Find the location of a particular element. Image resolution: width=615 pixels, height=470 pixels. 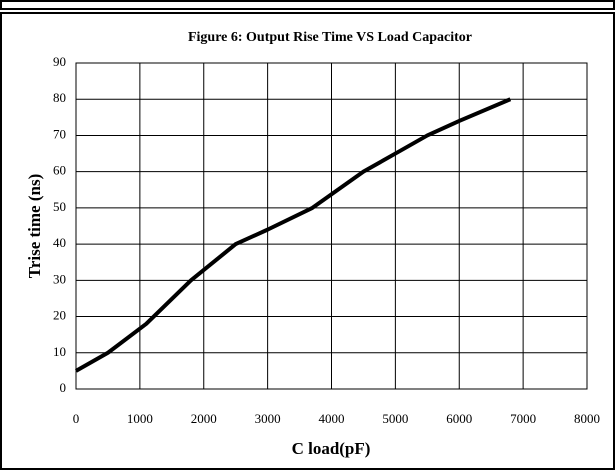

x-axis-label: C load(pF) is located at coordinates (331, 448).